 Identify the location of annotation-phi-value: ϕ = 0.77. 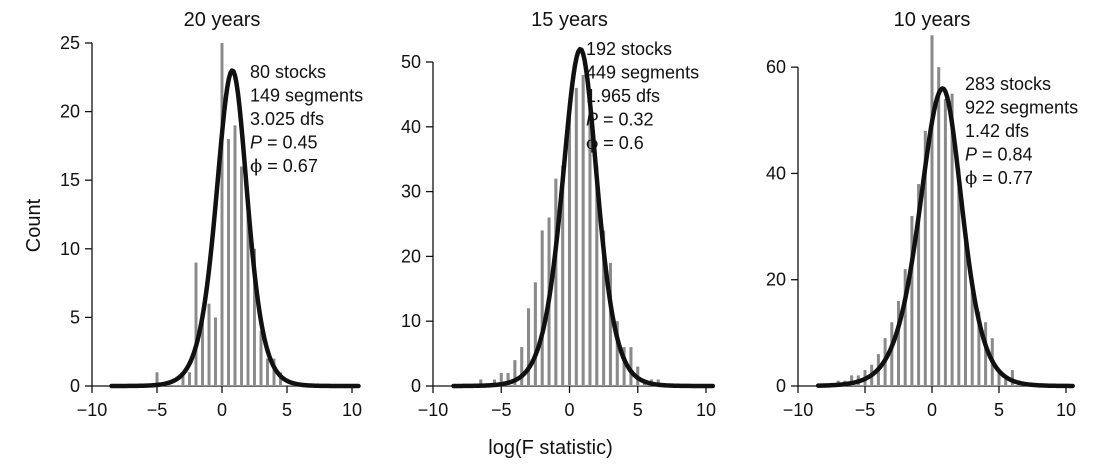
(999, 178).